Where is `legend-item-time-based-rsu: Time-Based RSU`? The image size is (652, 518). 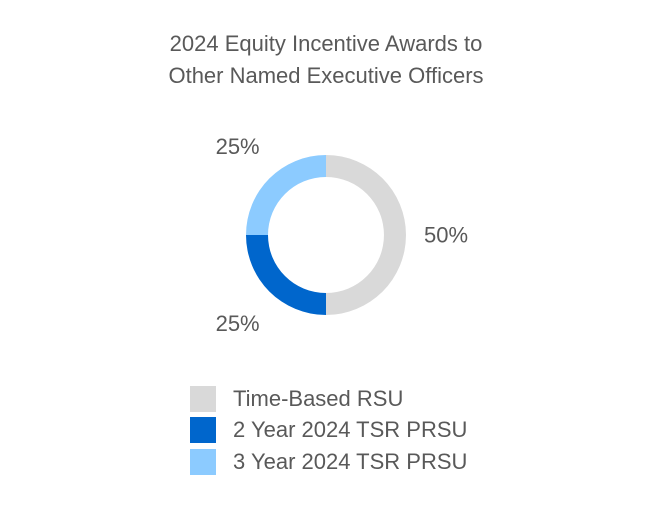 legend-item-time-based-rsu: Time-Based RSU is located at coordinates (328, 399).